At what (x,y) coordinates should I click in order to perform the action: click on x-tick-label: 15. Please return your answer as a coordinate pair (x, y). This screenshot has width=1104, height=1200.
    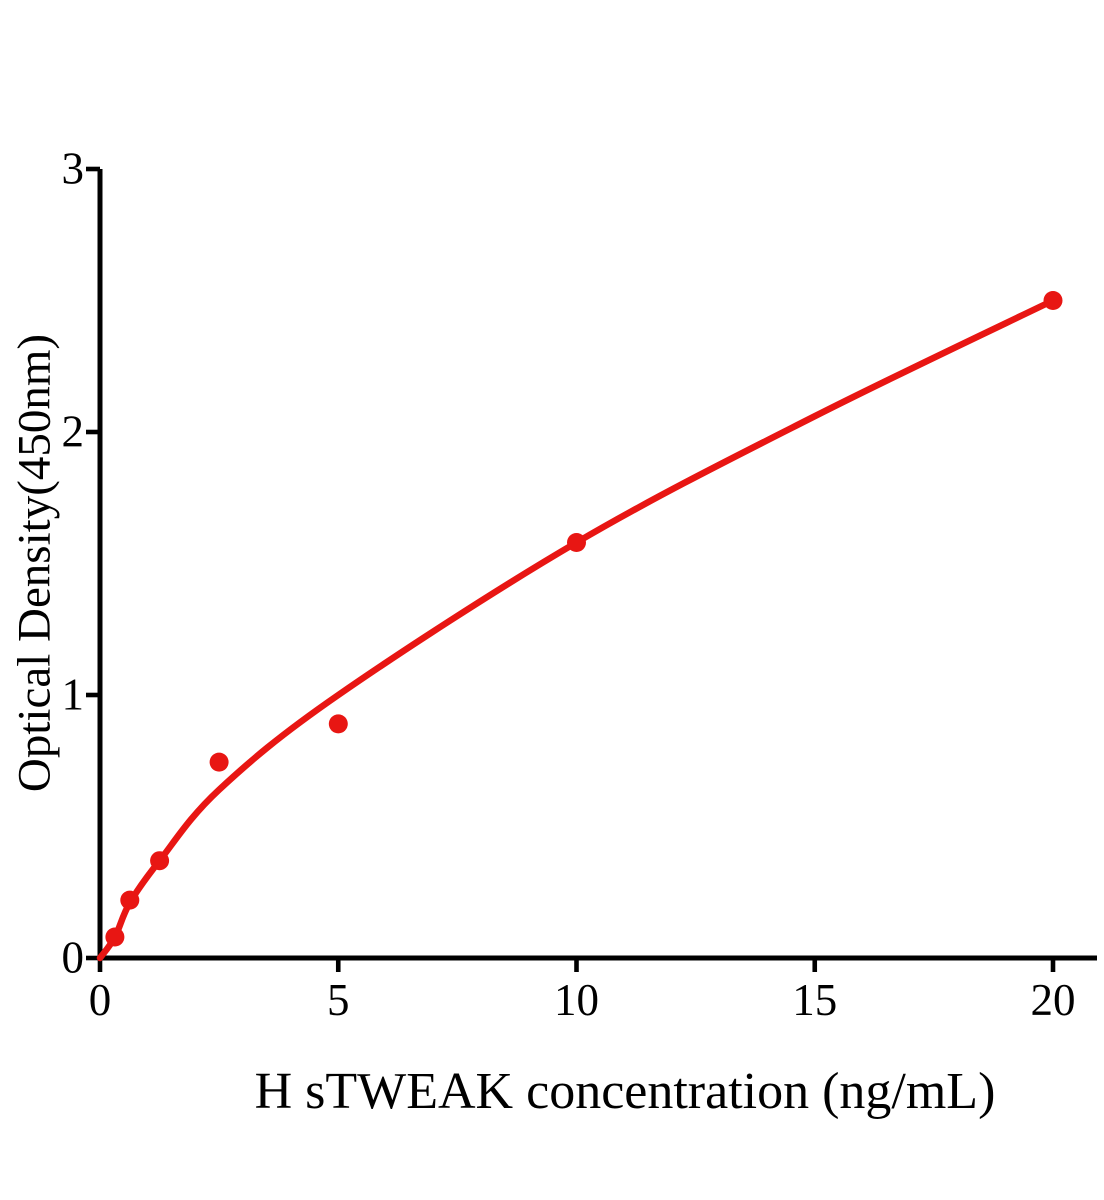
    Looking at the image, I should click on (815, 1000).